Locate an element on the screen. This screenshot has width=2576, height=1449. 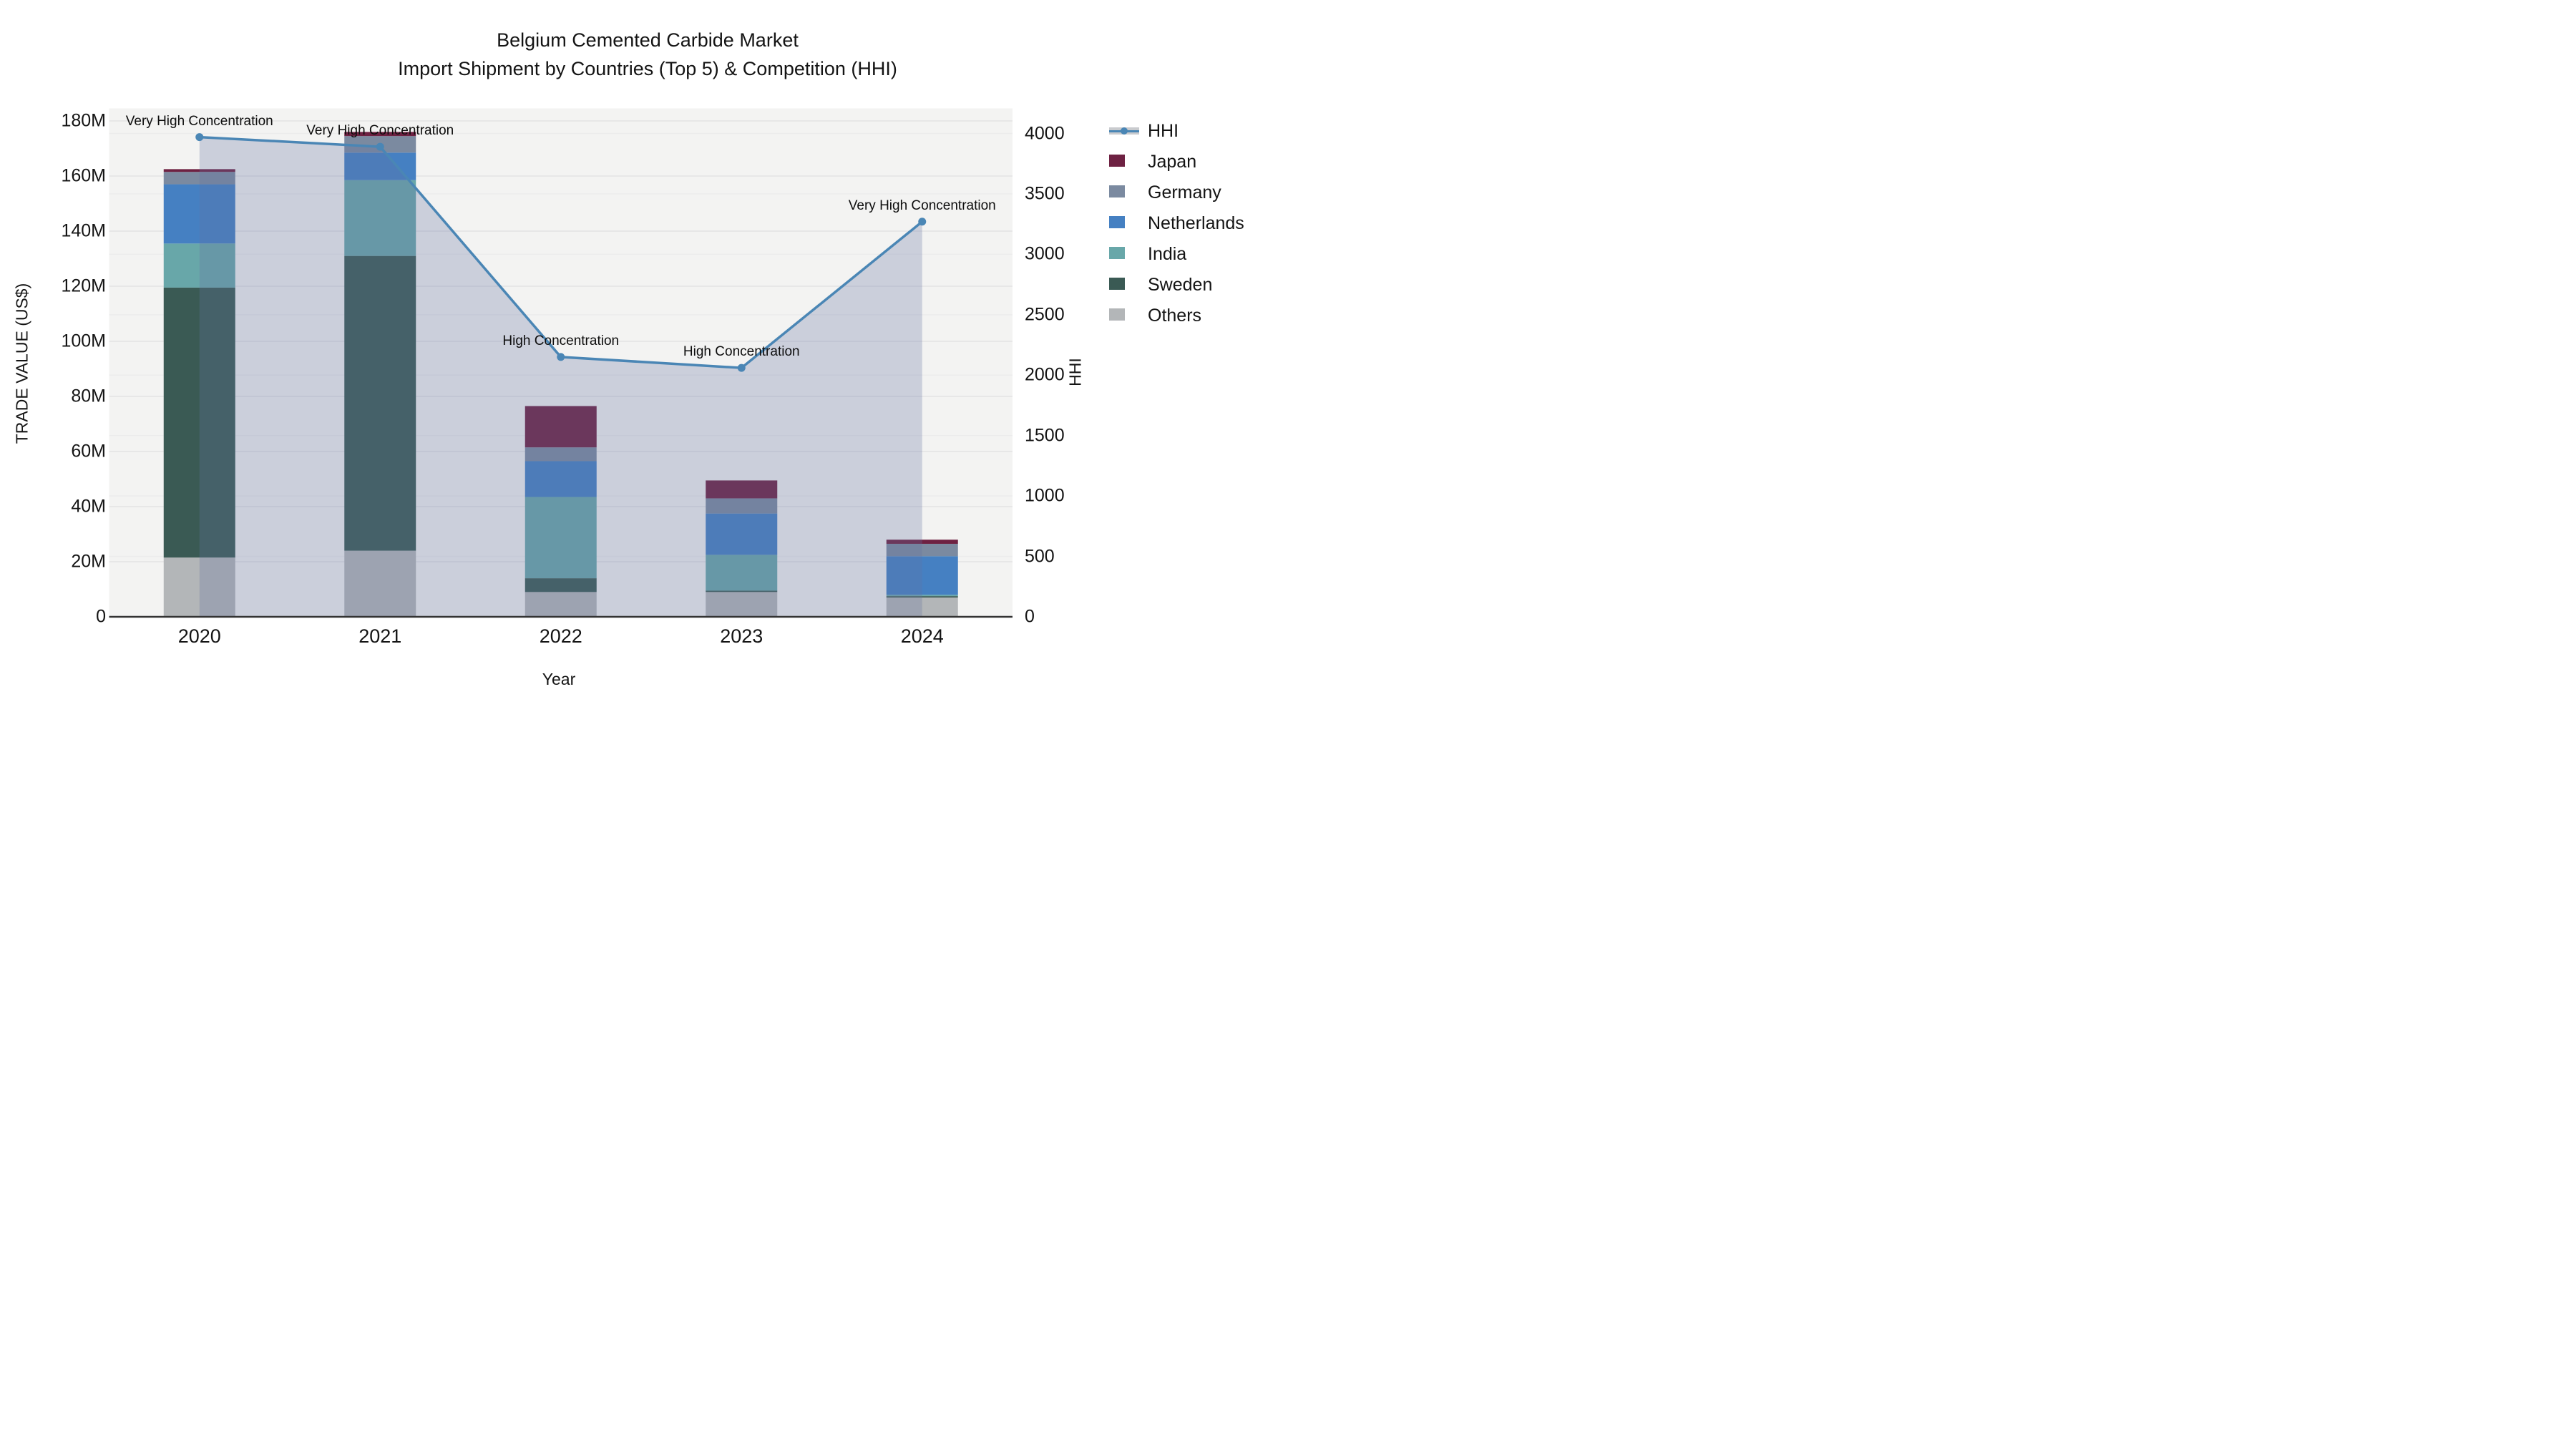
hhi-area-fill is located at coordinates (560, 377).